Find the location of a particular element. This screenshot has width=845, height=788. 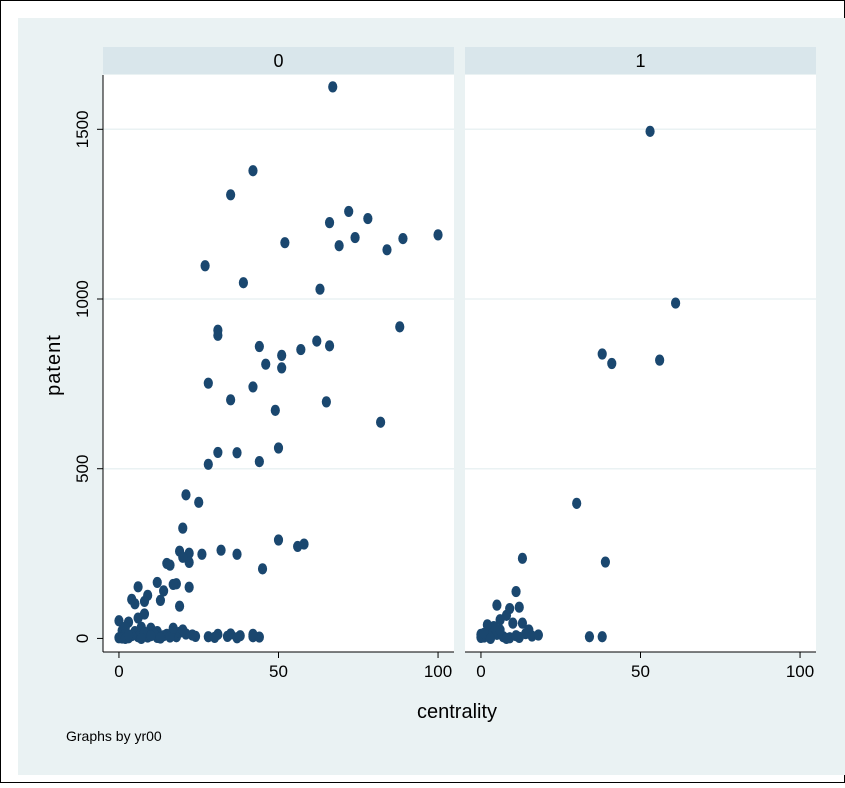

y-axis-label: patent is located at coordinates (54, 365).